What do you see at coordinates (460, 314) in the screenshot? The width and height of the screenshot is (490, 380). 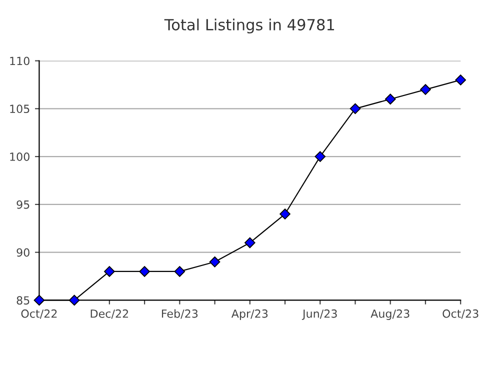 I see `x-tick-label: Oct/23` at bounding box center [460, 314].